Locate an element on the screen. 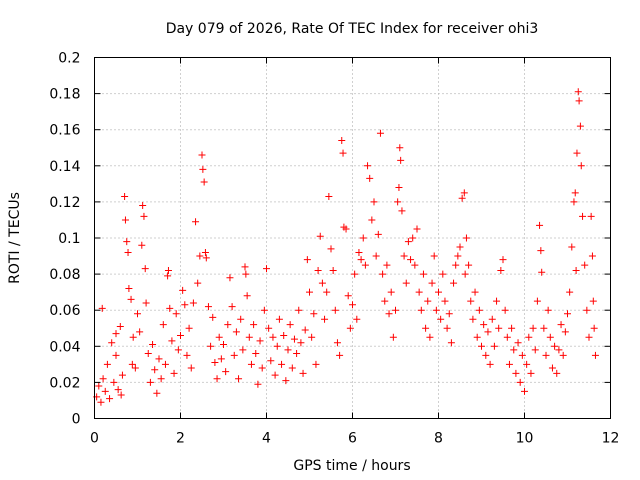  y-tick-label: 0.1 is located at coordinates (69, 239).